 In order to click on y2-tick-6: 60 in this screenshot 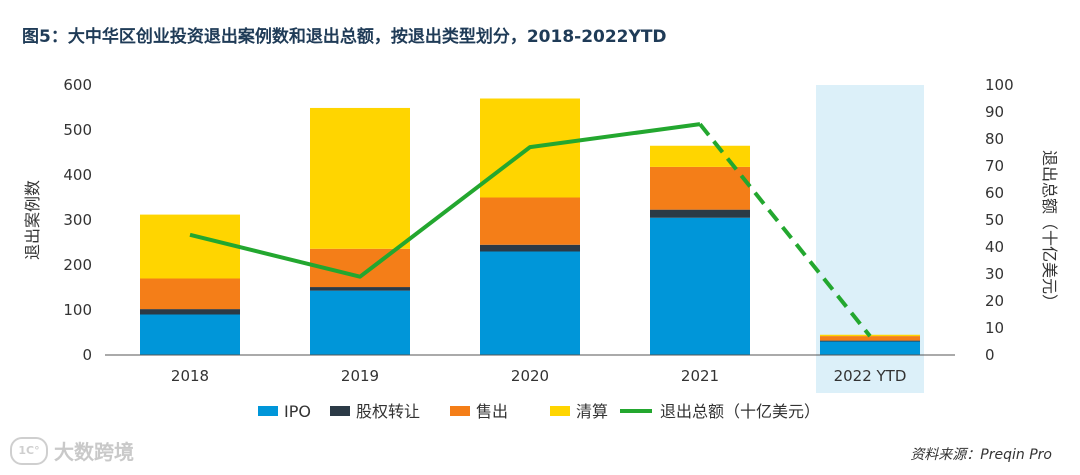, I will do `click(994, 193)`.